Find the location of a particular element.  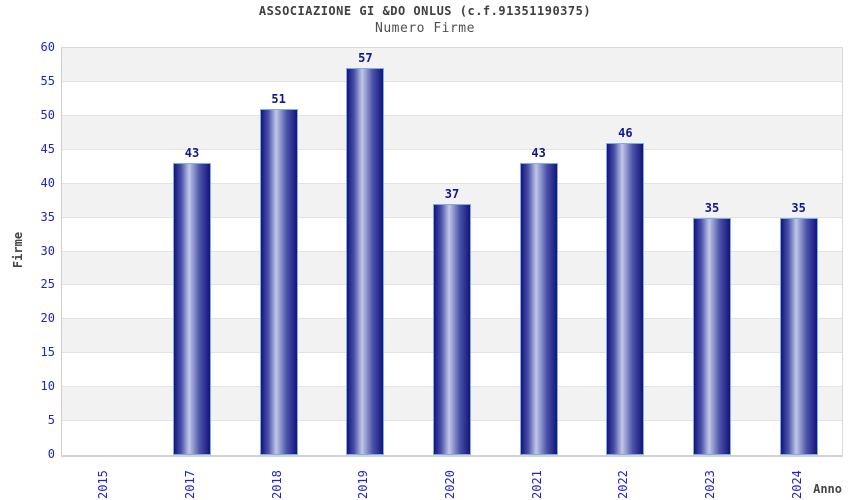

bar-value-label-2020: 37 is located at coordinates (452, 194).